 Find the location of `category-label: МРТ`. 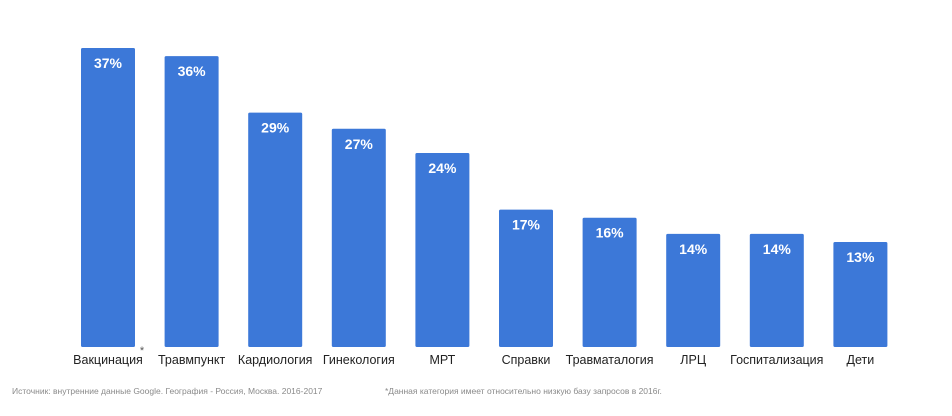

category-label: МРТ is located at coordinates (442, 360).